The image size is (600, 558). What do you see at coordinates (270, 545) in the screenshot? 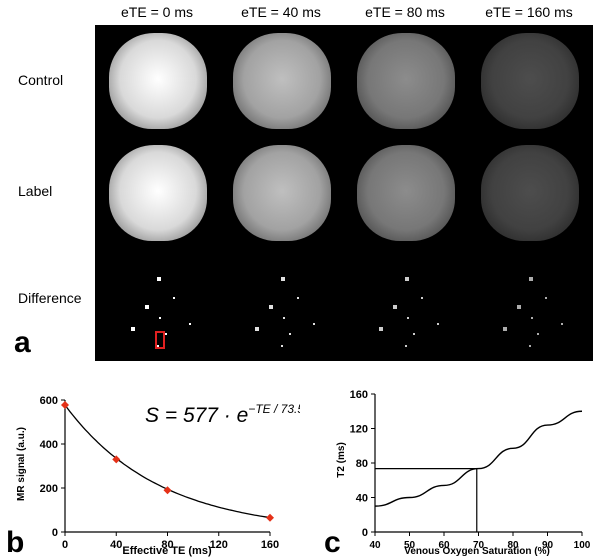
I see `x-tick-label: 160` at bounding box center [270, 545].